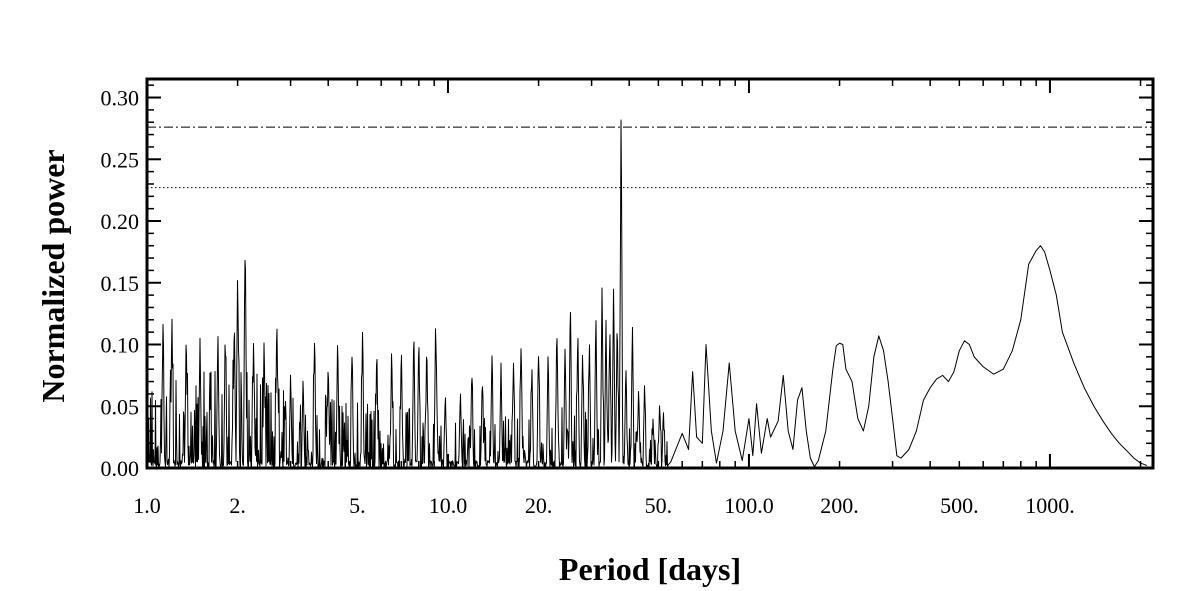  What do you see at coordinates (120, 468) in the screenshot?
I see `y-tick-label: 0.00` at bounding box center [120, 468].